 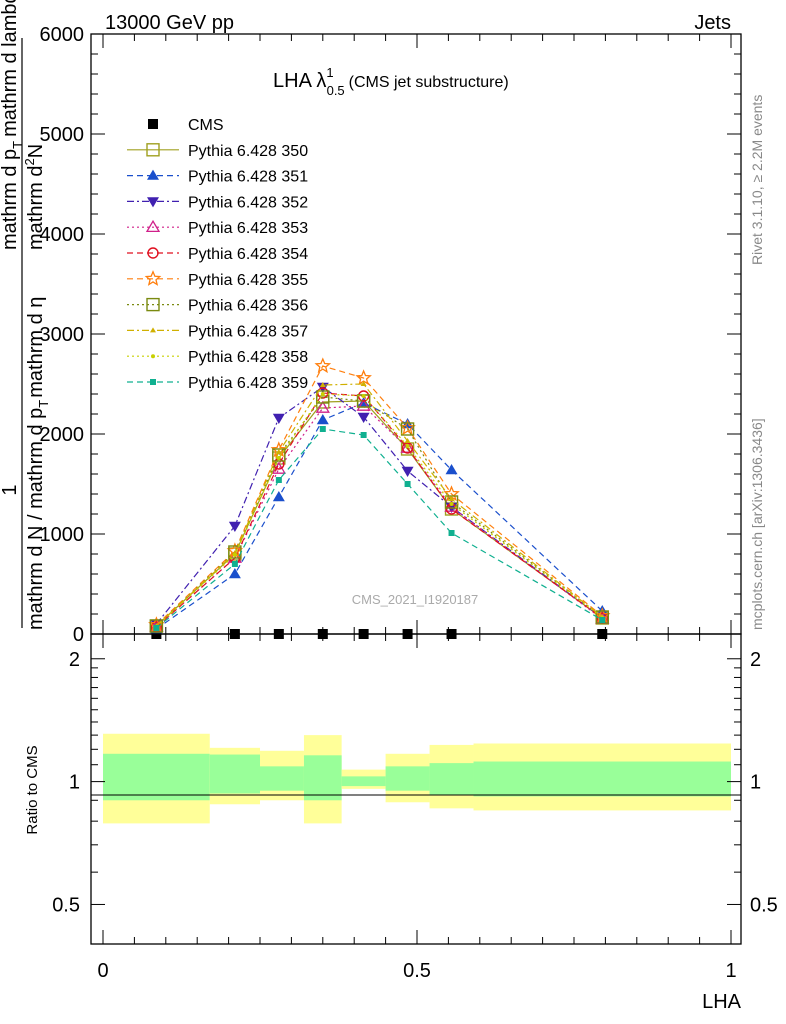 I want to click on x-tick-label: 0.5, so click(x=417, y=971).